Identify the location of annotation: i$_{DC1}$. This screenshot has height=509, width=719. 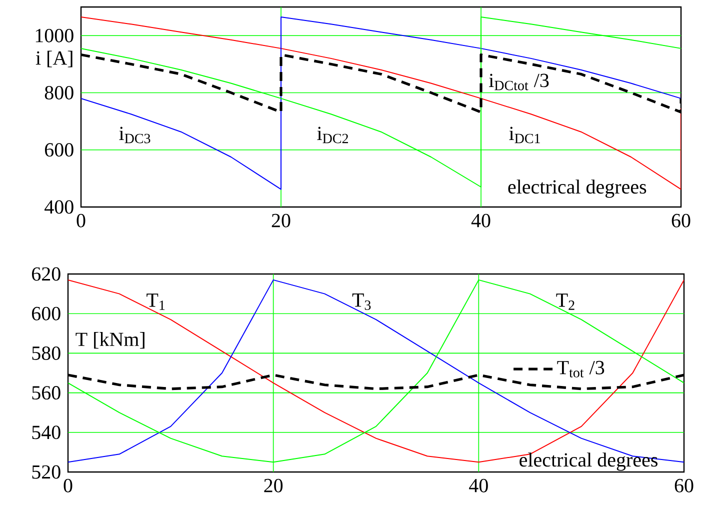
(524, 135).